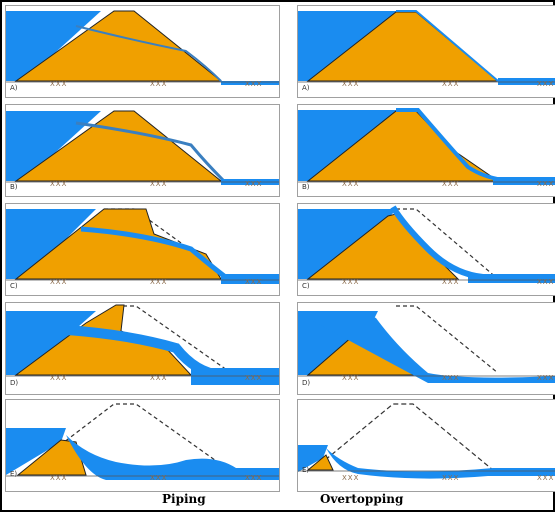 Image resolution: width=555 pixels, height=512 pixels. Describe the element at coordinates (184, 499) in the screenshot. I see `piping-caption: Piping` at that location.